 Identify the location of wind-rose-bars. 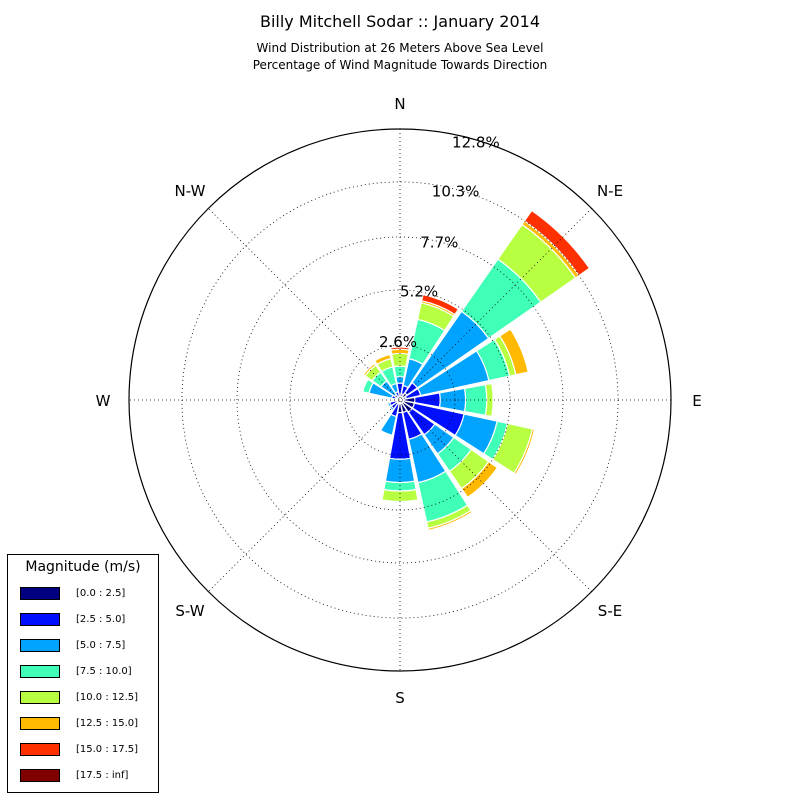
(476, 370).